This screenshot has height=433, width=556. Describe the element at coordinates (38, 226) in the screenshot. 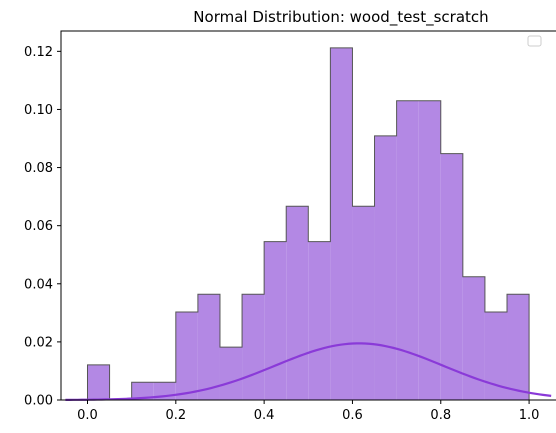

I see `y-tick-label: 0.06` at that location.